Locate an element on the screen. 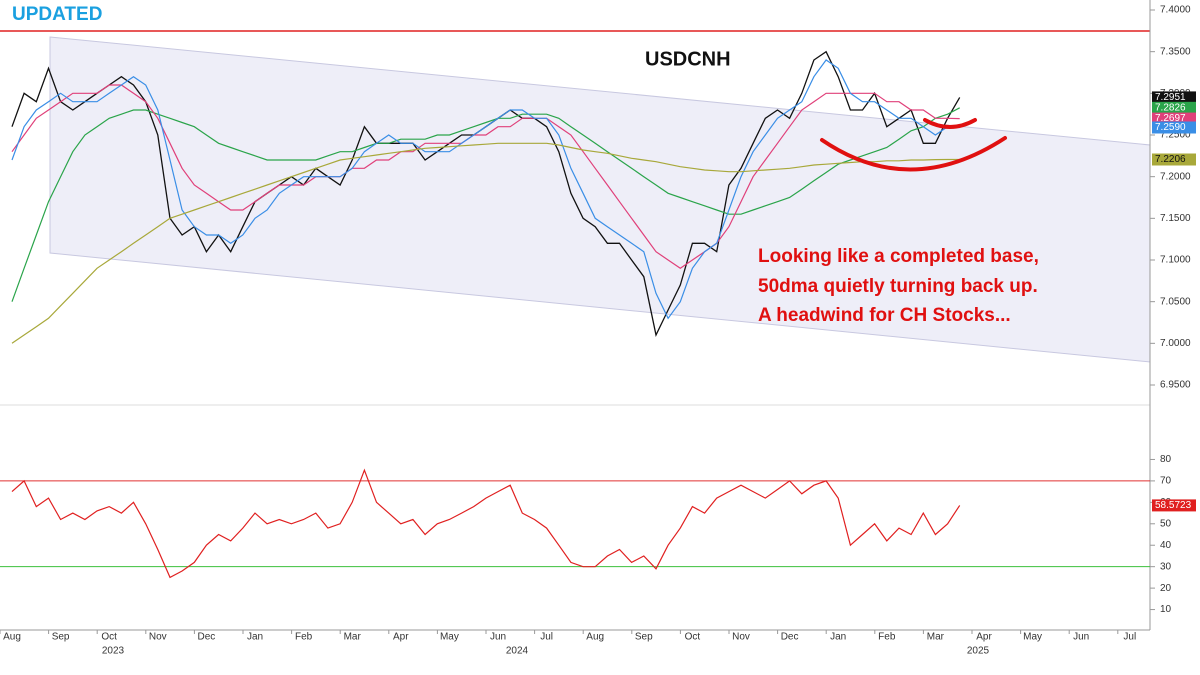 The image size is (1200, 675). y-tick-label: 6.9500 is located at coordinates (1175, 385).